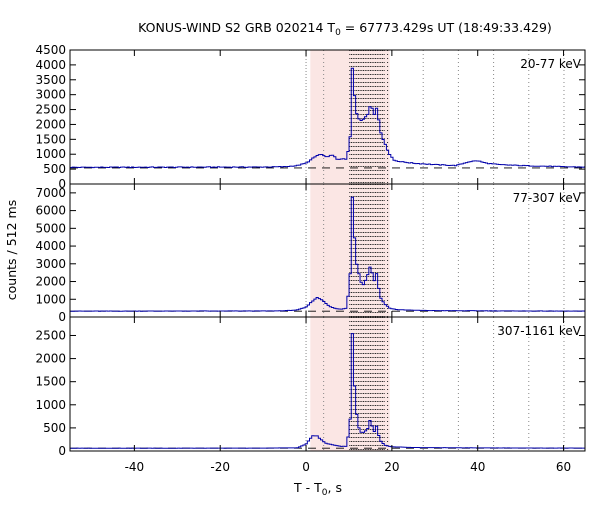 This screenshot has width=600, height=505. Describe the element at coordinates (50, 80) in the screenshot. I see `y-tick-label: 3500` at that location.